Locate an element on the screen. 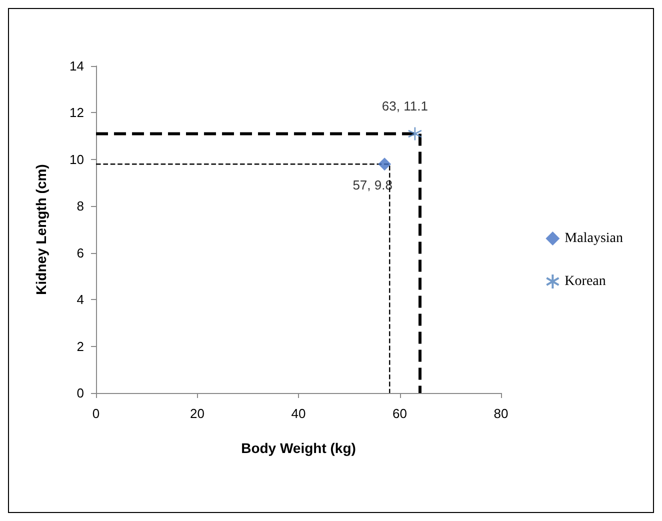 Image resolution: width=662 pixels, height=521 pixels. data-label: 57, 9.8 is located at coordinates (372, 185).